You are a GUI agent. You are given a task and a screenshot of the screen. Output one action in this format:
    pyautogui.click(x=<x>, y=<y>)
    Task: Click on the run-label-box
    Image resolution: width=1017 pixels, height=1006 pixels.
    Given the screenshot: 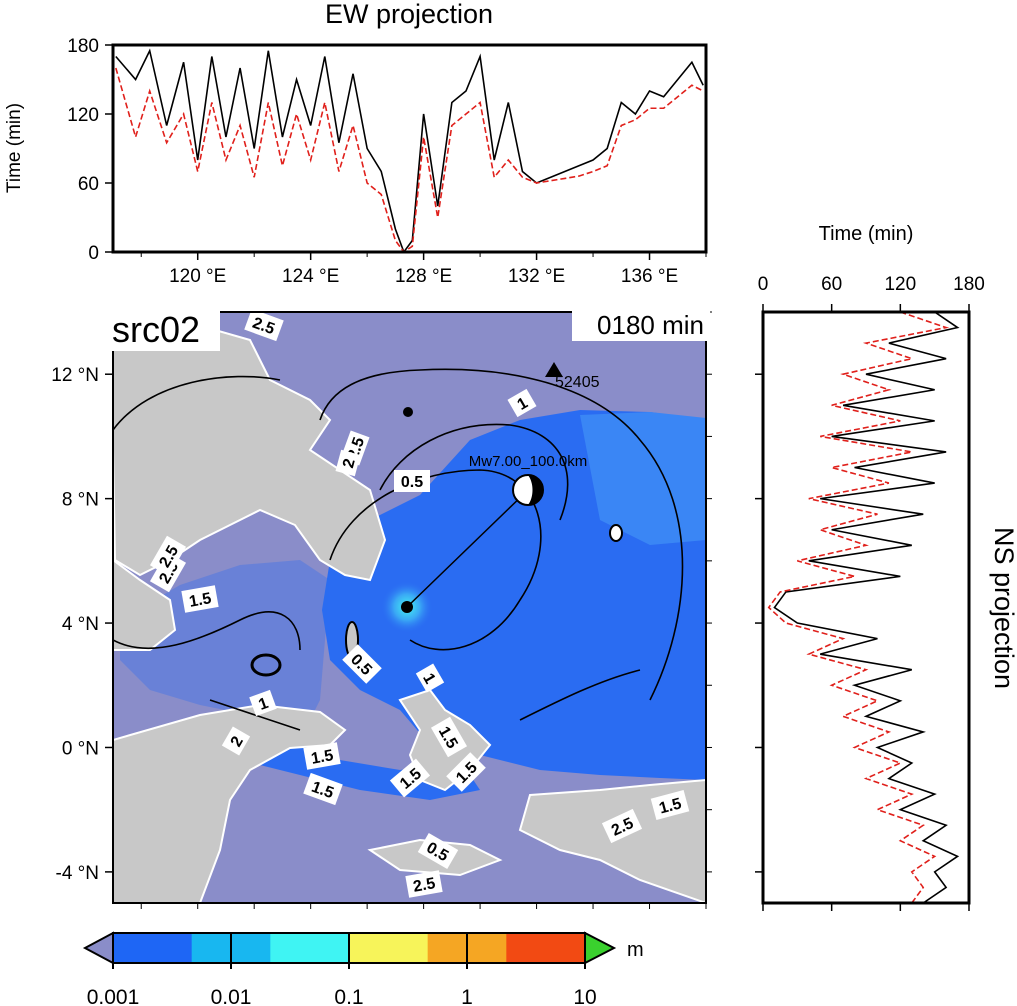 What is the action you would take?
    pyautogui.click(x=164, y=329)
    